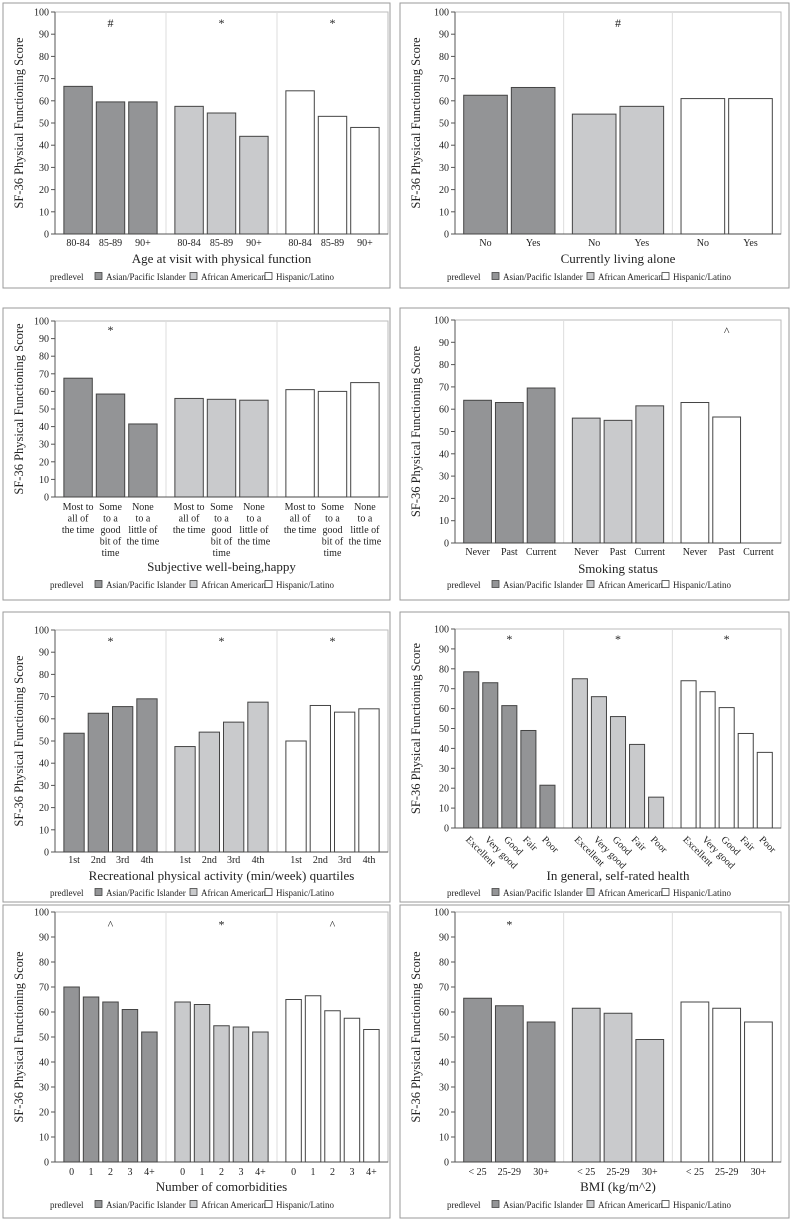  Describe the element at coordinates (365, 243) in the screenshot. I see `x-tick-label: 90+` at that location.